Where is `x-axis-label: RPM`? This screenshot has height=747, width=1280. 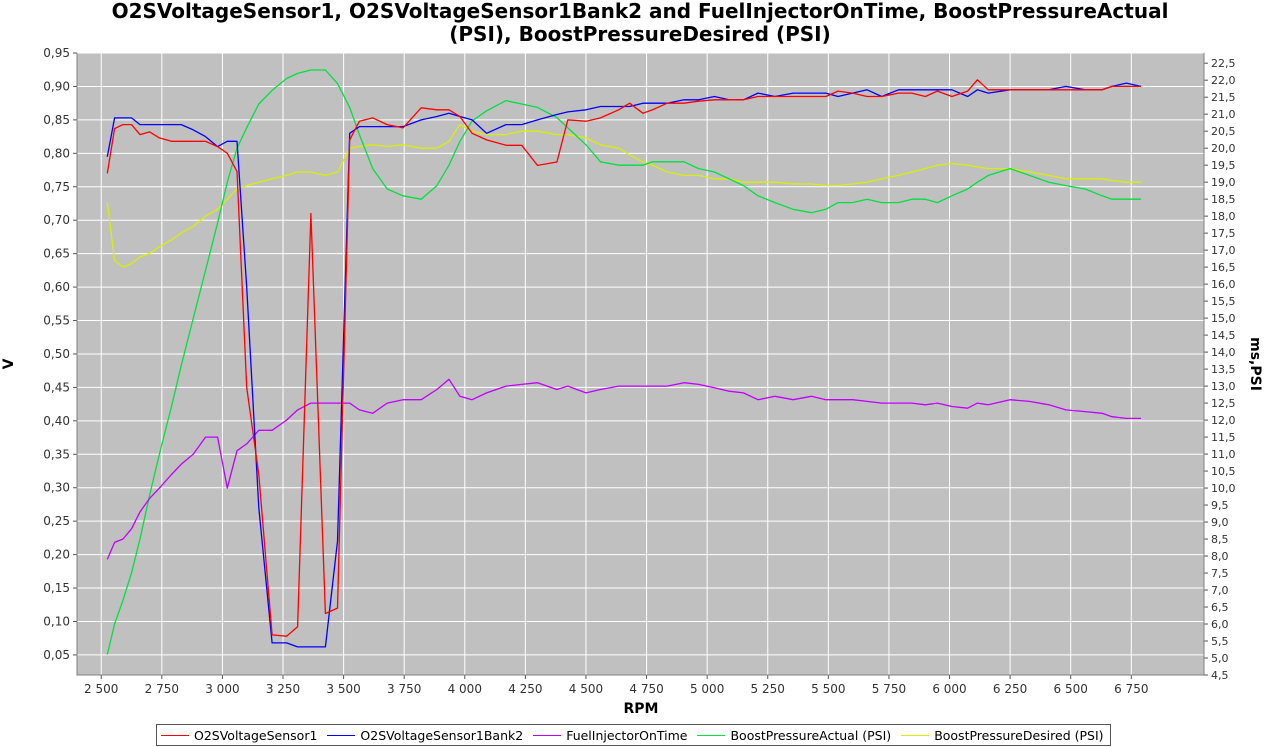 x-axis-label: RPM is located at coordinates (641, 709).